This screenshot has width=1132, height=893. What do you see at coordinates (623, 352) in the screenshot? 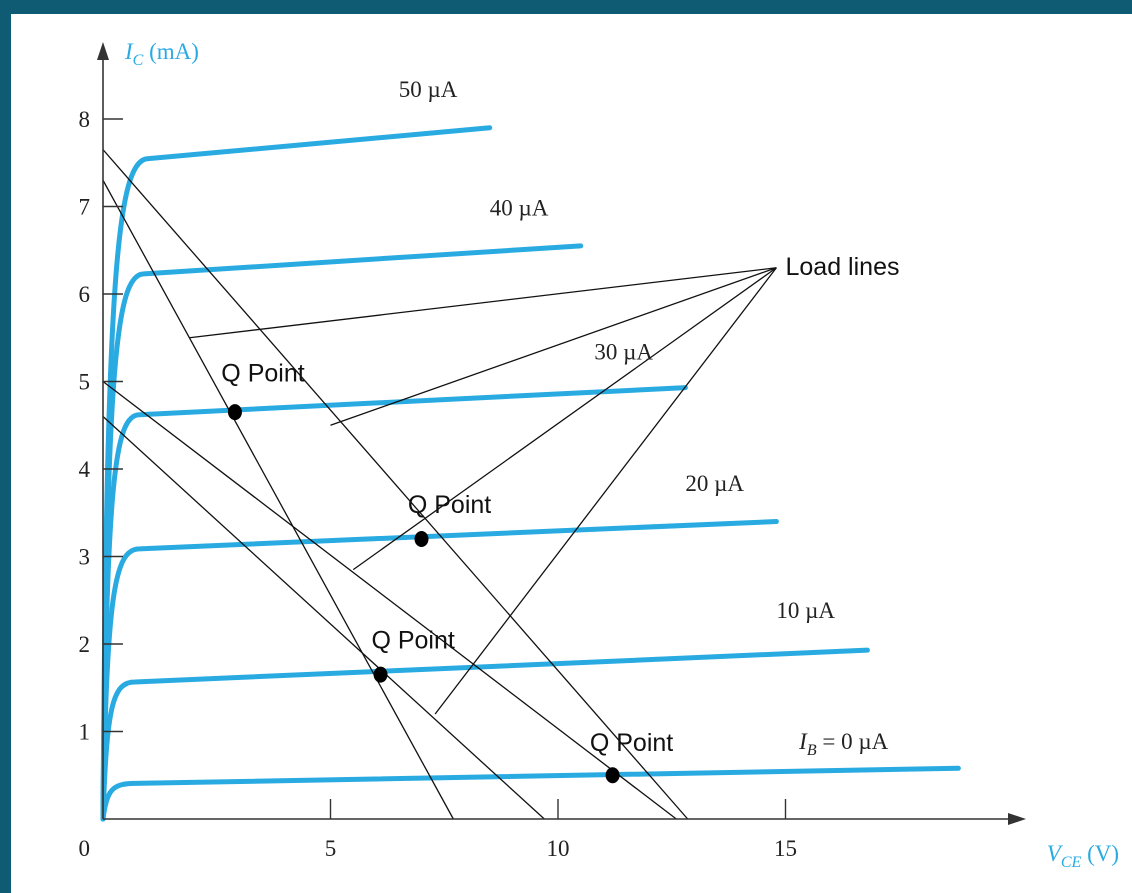
I see `curve-label-3: 30 µA` at bounding box center [623, 352].